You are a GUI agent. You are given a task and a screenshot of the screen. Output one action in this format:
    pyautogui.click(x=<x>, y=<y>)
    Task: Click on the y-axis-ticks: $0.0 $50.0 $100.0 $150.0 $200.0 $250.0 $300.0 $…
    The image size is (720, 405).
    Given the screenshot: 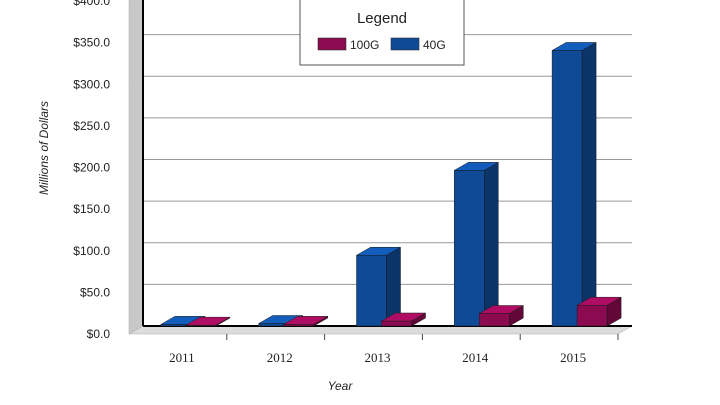 What is the action you would take?
    pyautogui.click(x=91, y=170)
    